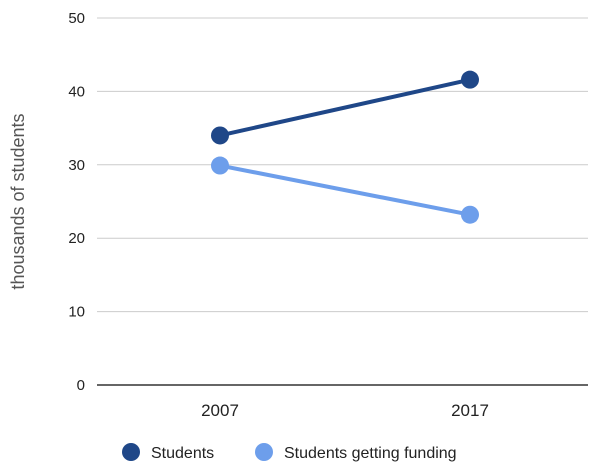 This screenshot has width=591, height=463. I want to click on y-tick-label-40: 40, so click(76, 91).